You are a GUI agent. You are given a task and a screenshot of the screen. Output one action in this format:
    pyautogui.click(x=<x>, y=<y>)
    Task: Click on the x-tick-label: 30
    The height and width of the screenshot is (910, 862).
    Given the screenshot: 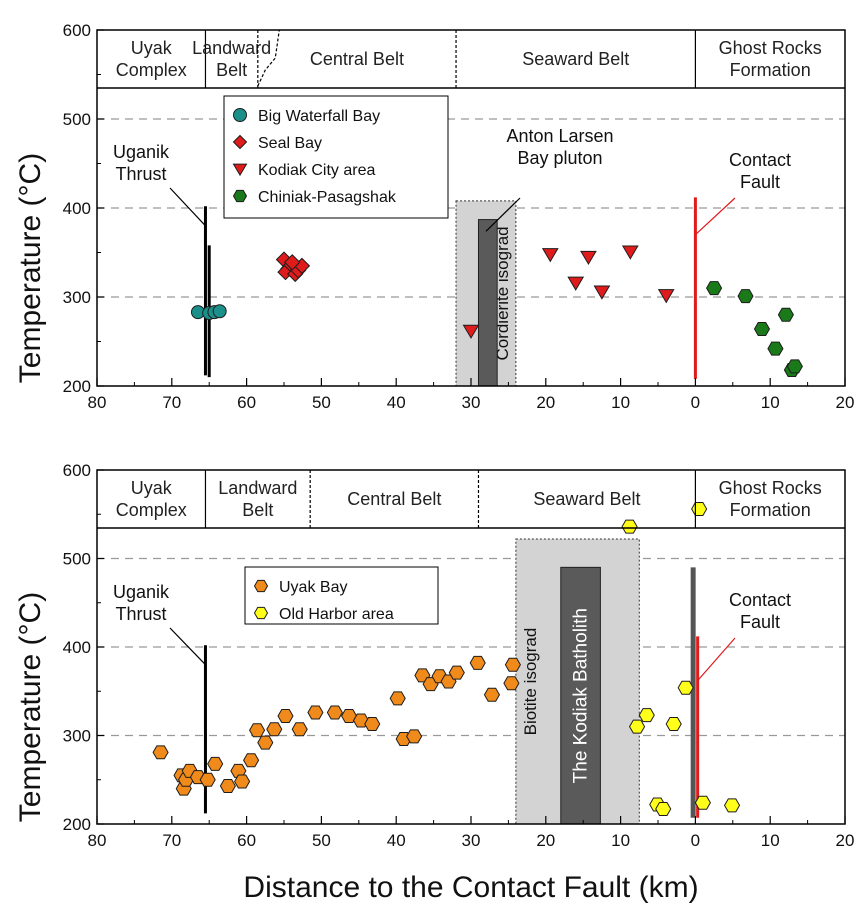 What is the action you would take?
    pyautogui.click(x=471, y=840)
    